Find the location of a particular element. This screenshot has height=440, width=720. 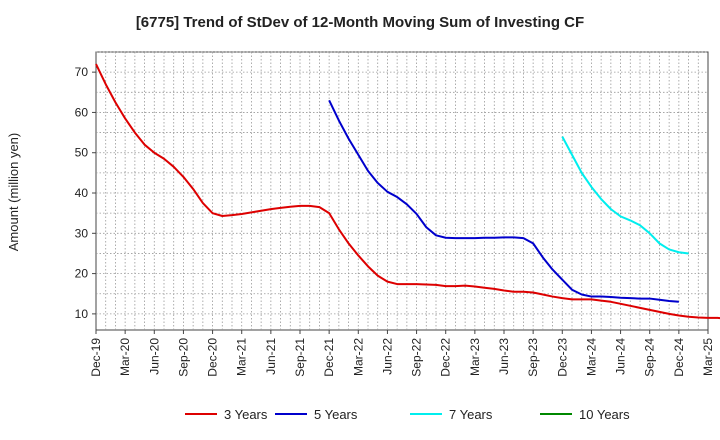

y-tick-label: 10 is located at coordinates (82, 314).